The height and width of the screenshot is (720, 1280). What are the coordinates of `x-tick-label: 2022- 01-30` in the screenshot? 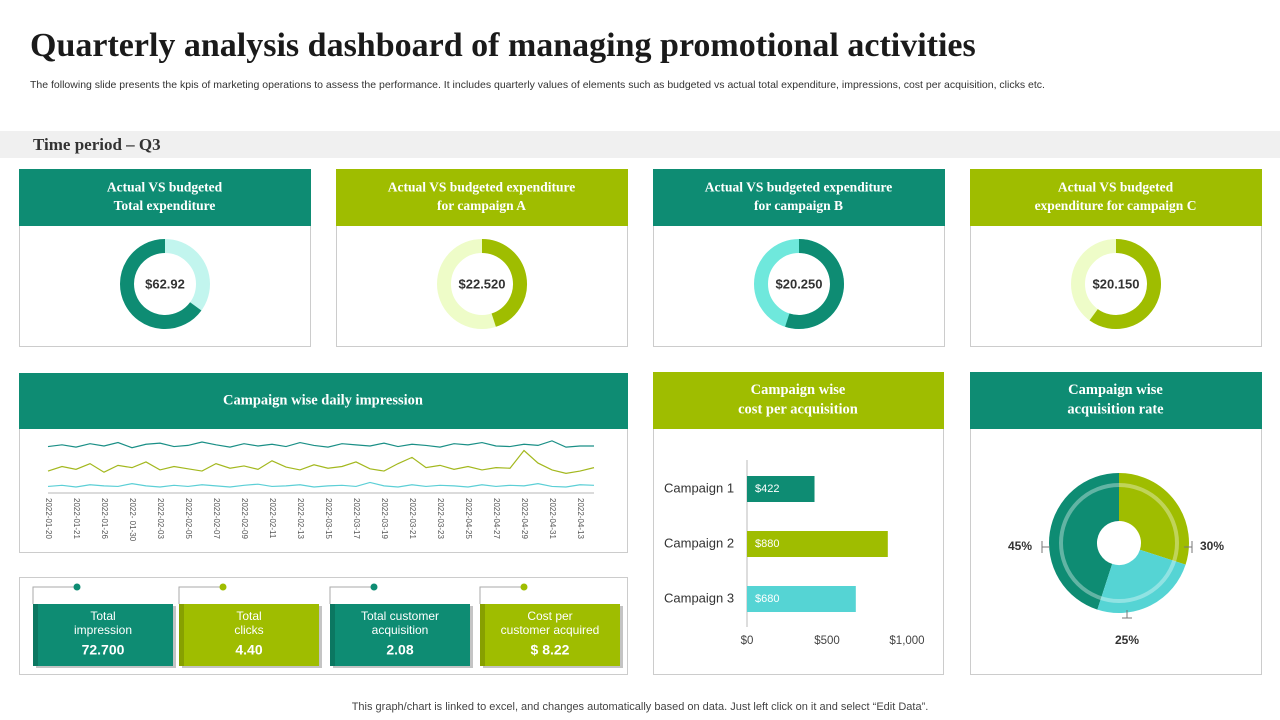 It's located at (132, 520).